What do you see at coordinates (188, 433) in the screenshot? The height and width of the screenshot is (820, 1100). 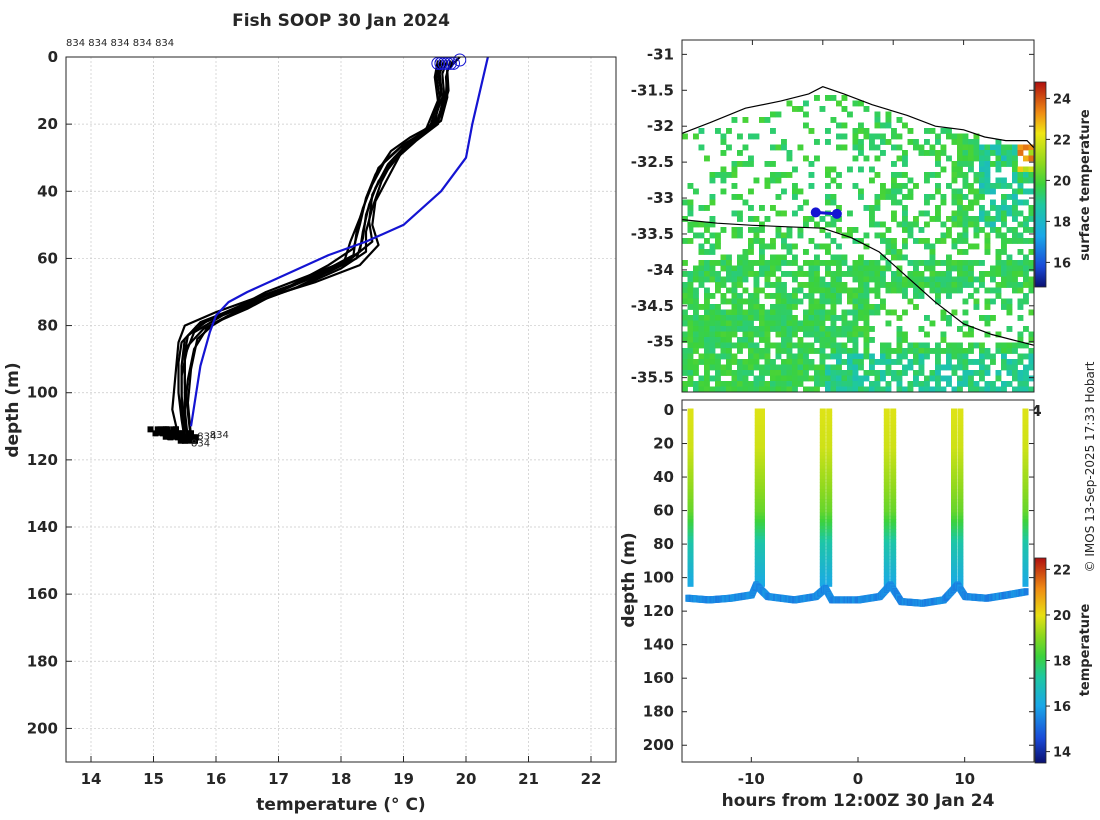 I see `bottom-marker` at bounding box center [188, 433].